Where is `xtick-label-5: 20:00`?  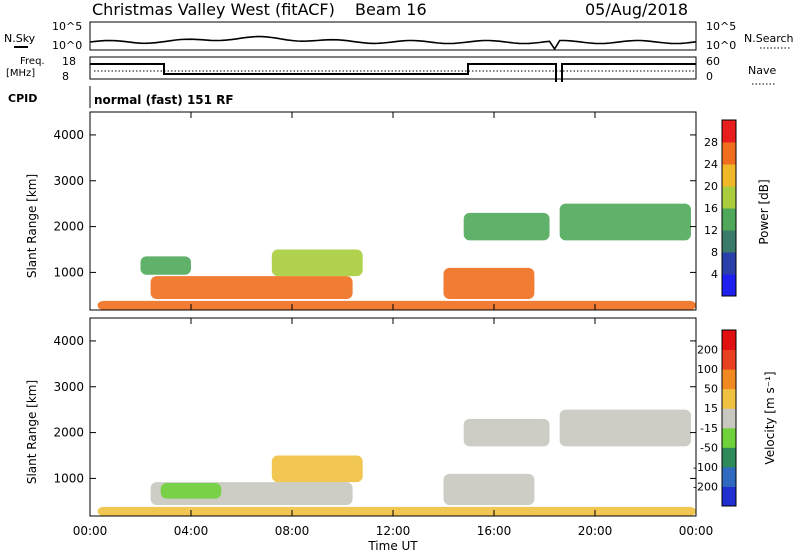 xtick-label-5: 20:00 is located at coordinates (595, 531).